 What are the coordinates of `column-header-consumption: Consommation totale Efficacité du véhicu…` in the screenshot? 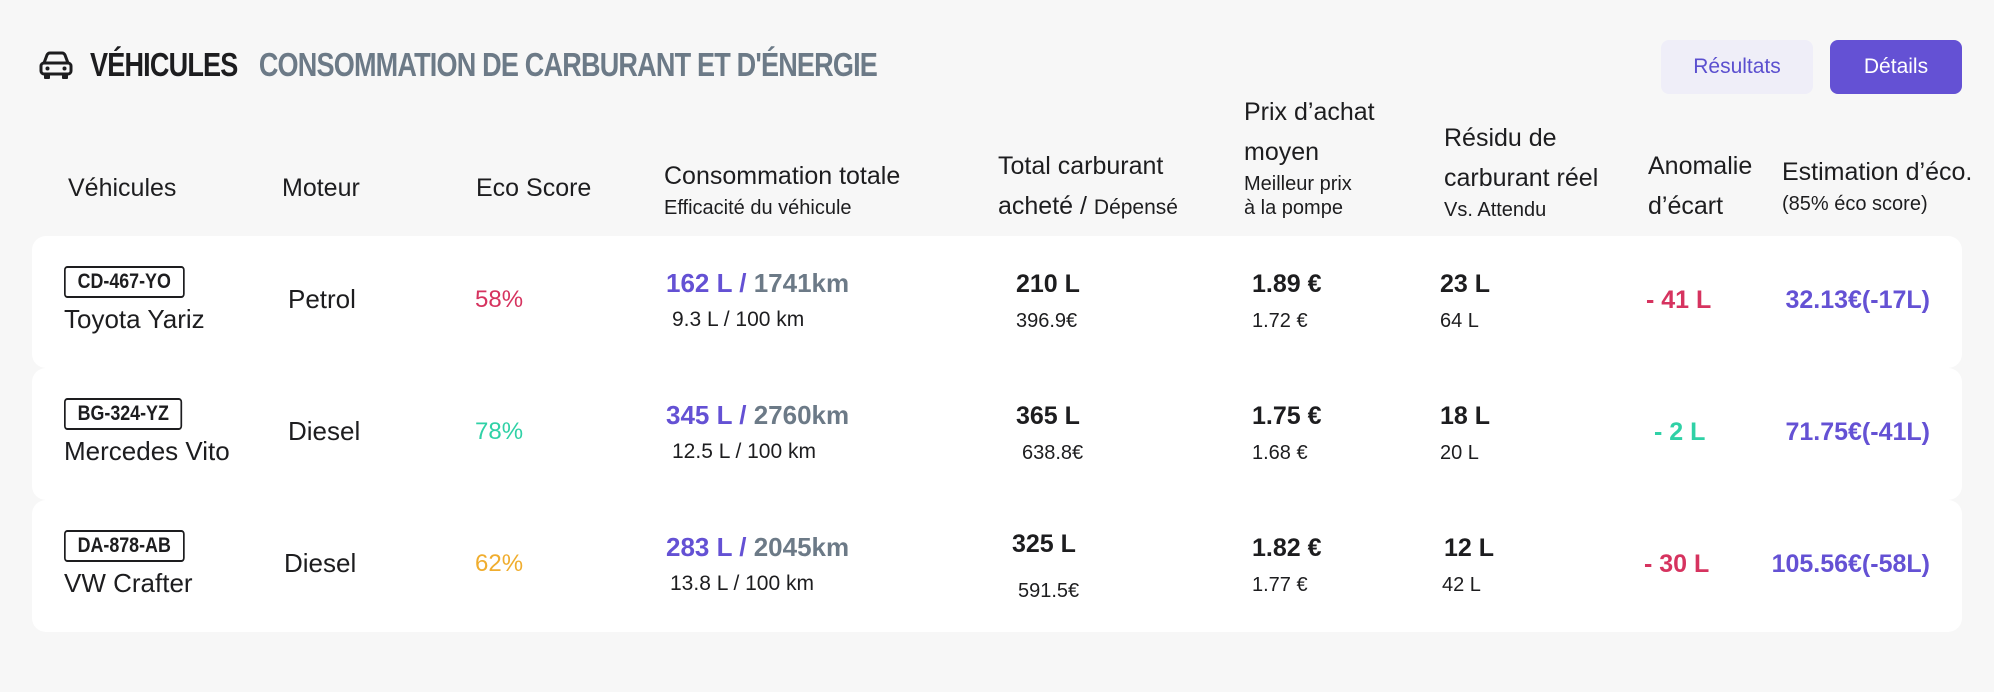 It's located at (782, 188).